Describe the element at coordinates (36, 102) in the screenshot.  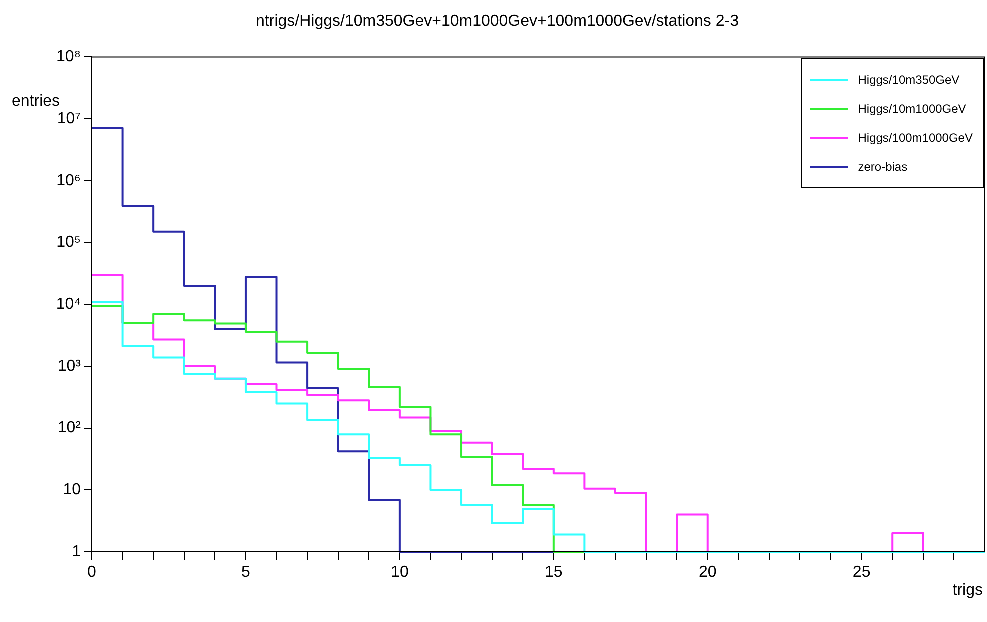
I see `y-axis-title: entries` at that location.